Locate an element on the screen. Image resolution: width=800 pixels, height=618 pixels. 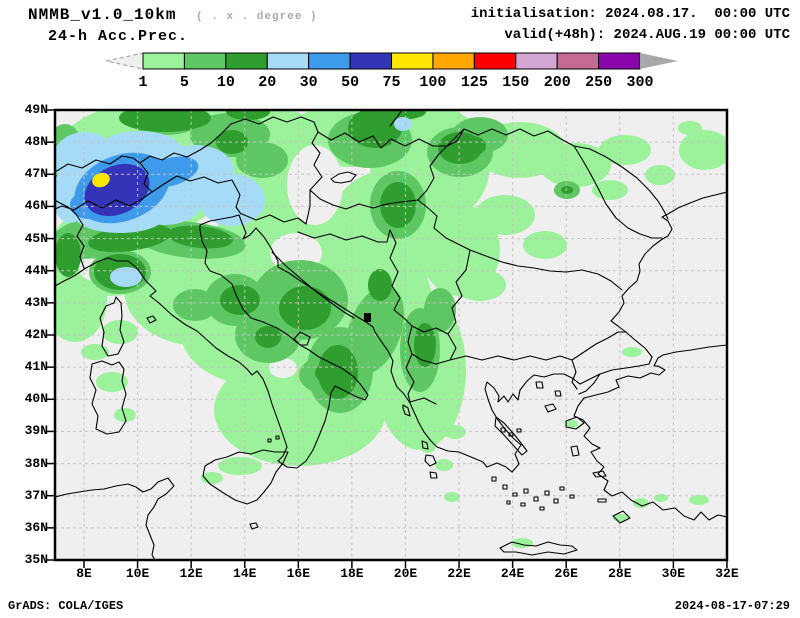
legend-tick-label: 75 is located at coordinates (392, 82).